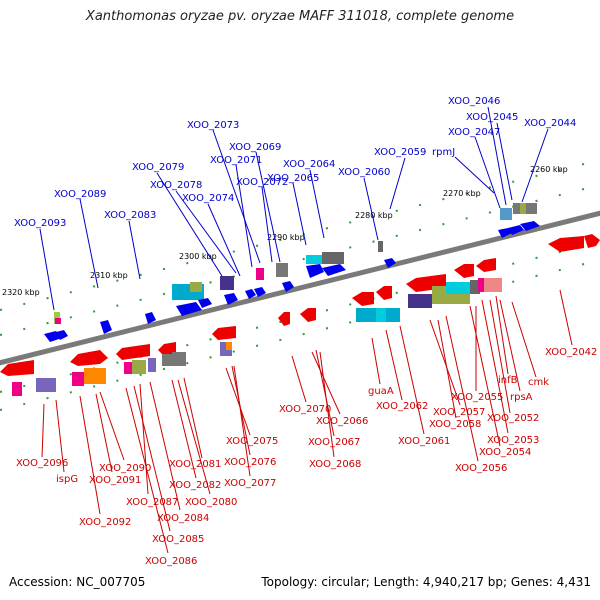 The width and height of the screenshot is (600, 600). Describe the element at coordinates (305, 409) in the screenshot. I see `gene-label: XOO_2070` at that location.